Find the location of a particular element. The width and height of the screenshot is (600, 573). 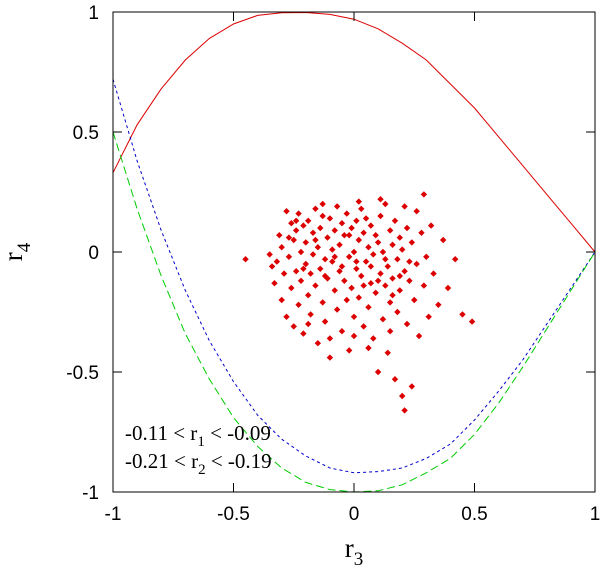

x-tick-label: 1 is located at coordinates (595, 514).